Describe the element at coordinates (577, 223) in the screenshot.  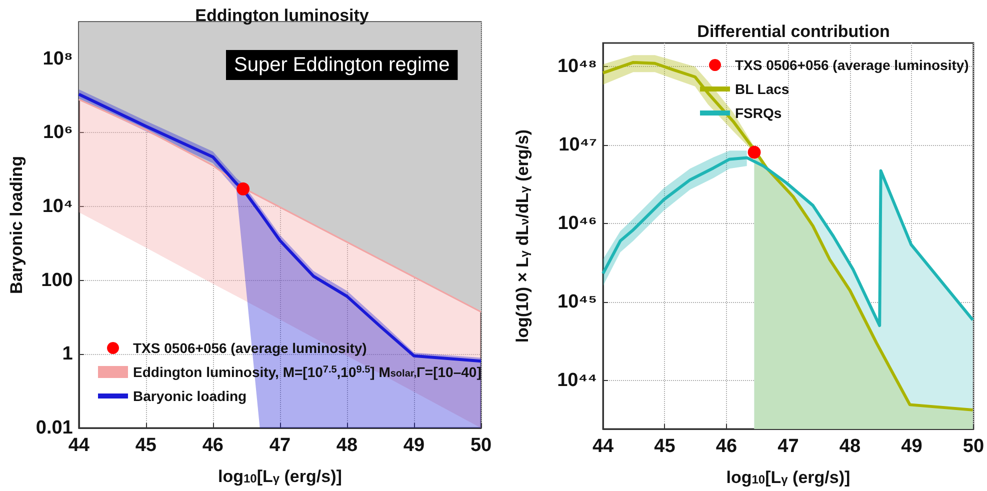
I see `y-tick-label: 10⁴⁶` at that location.